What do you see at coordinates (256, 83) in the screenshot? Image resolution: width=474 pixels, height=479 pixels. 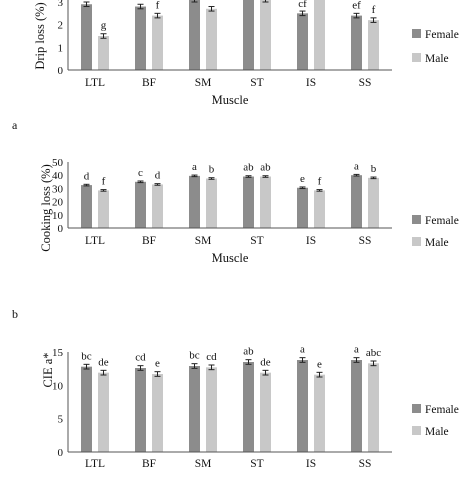 I see `x-category-label: ST` at bounding box center [256, 83].